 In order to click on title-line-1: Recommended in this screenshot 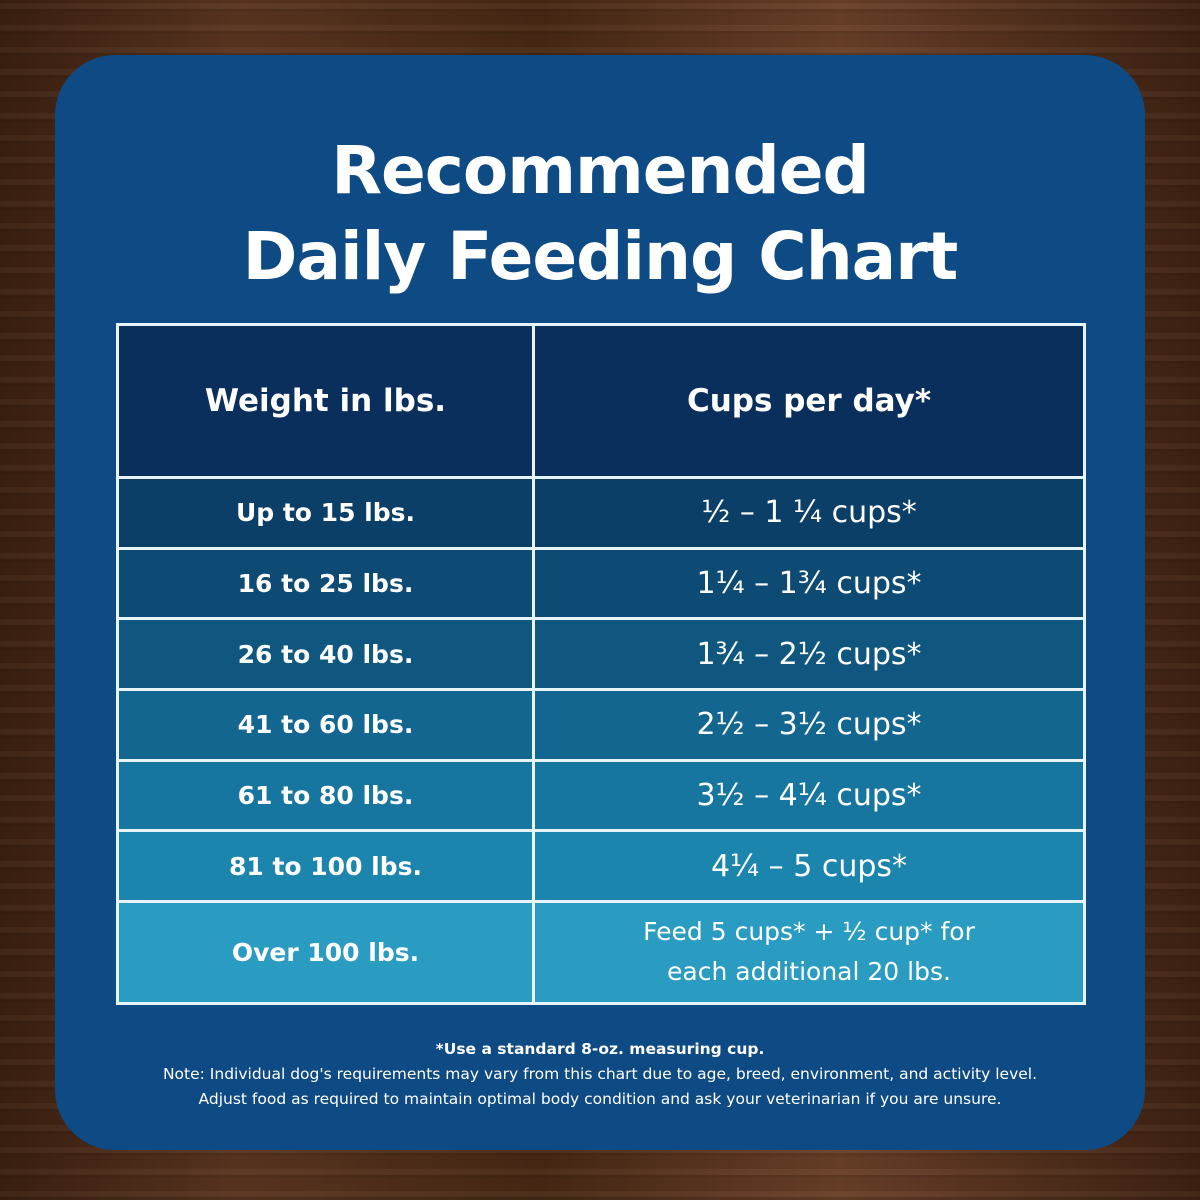, I will do `click(600, 170)`.